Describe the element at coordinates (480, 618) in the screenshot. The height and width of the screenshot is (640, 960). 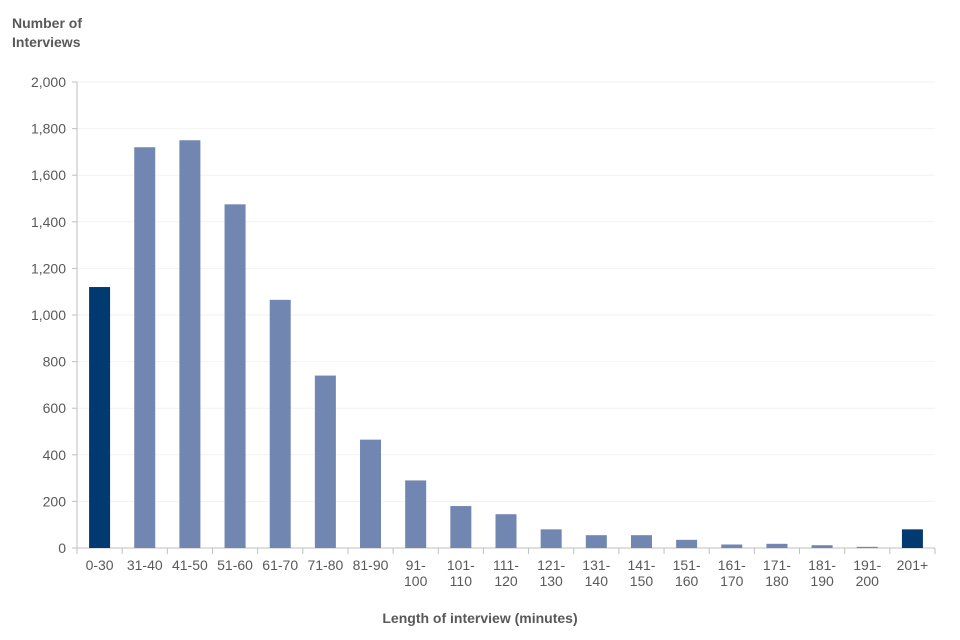
I see `x-axis-title: Length of interview (minutes)` at that location.